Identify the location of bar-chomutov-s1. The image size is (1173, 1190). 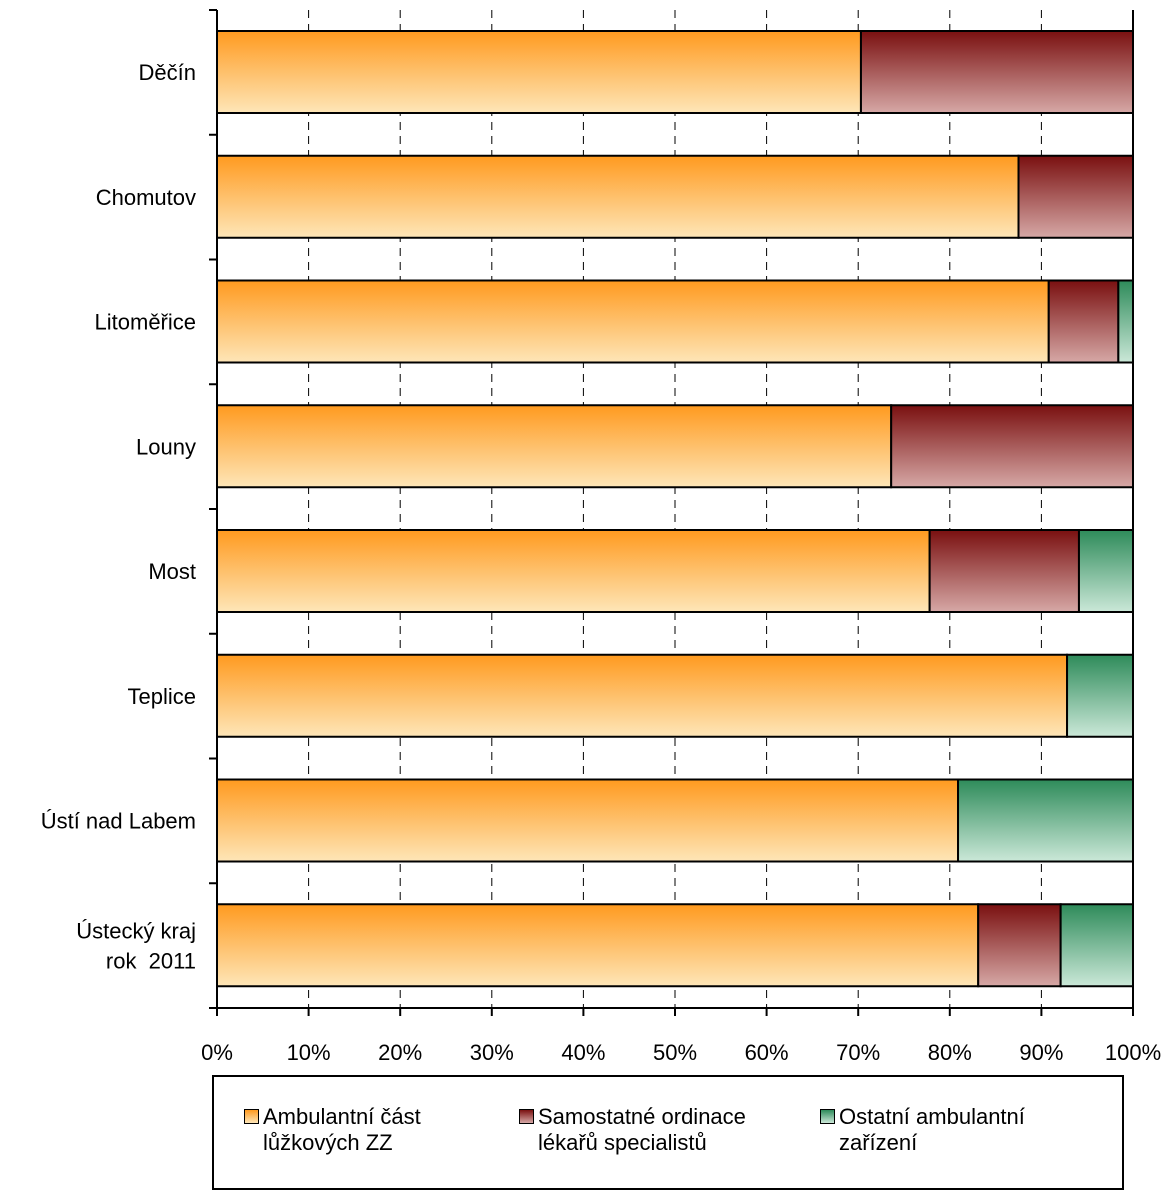
(1075, 196).